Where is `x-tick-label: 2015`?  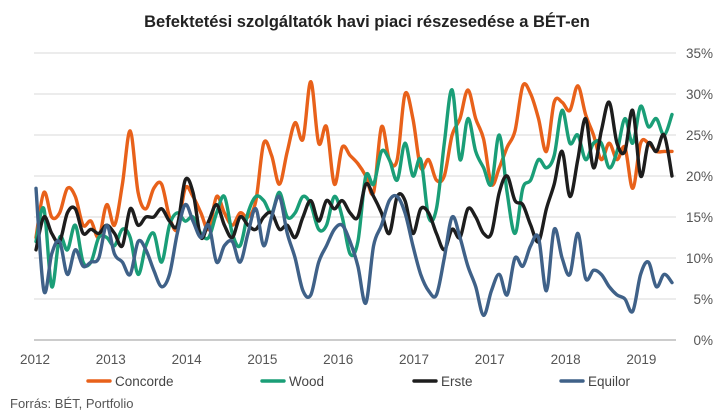
x-tick-label: 2015 is located at coordinates (262, 359).